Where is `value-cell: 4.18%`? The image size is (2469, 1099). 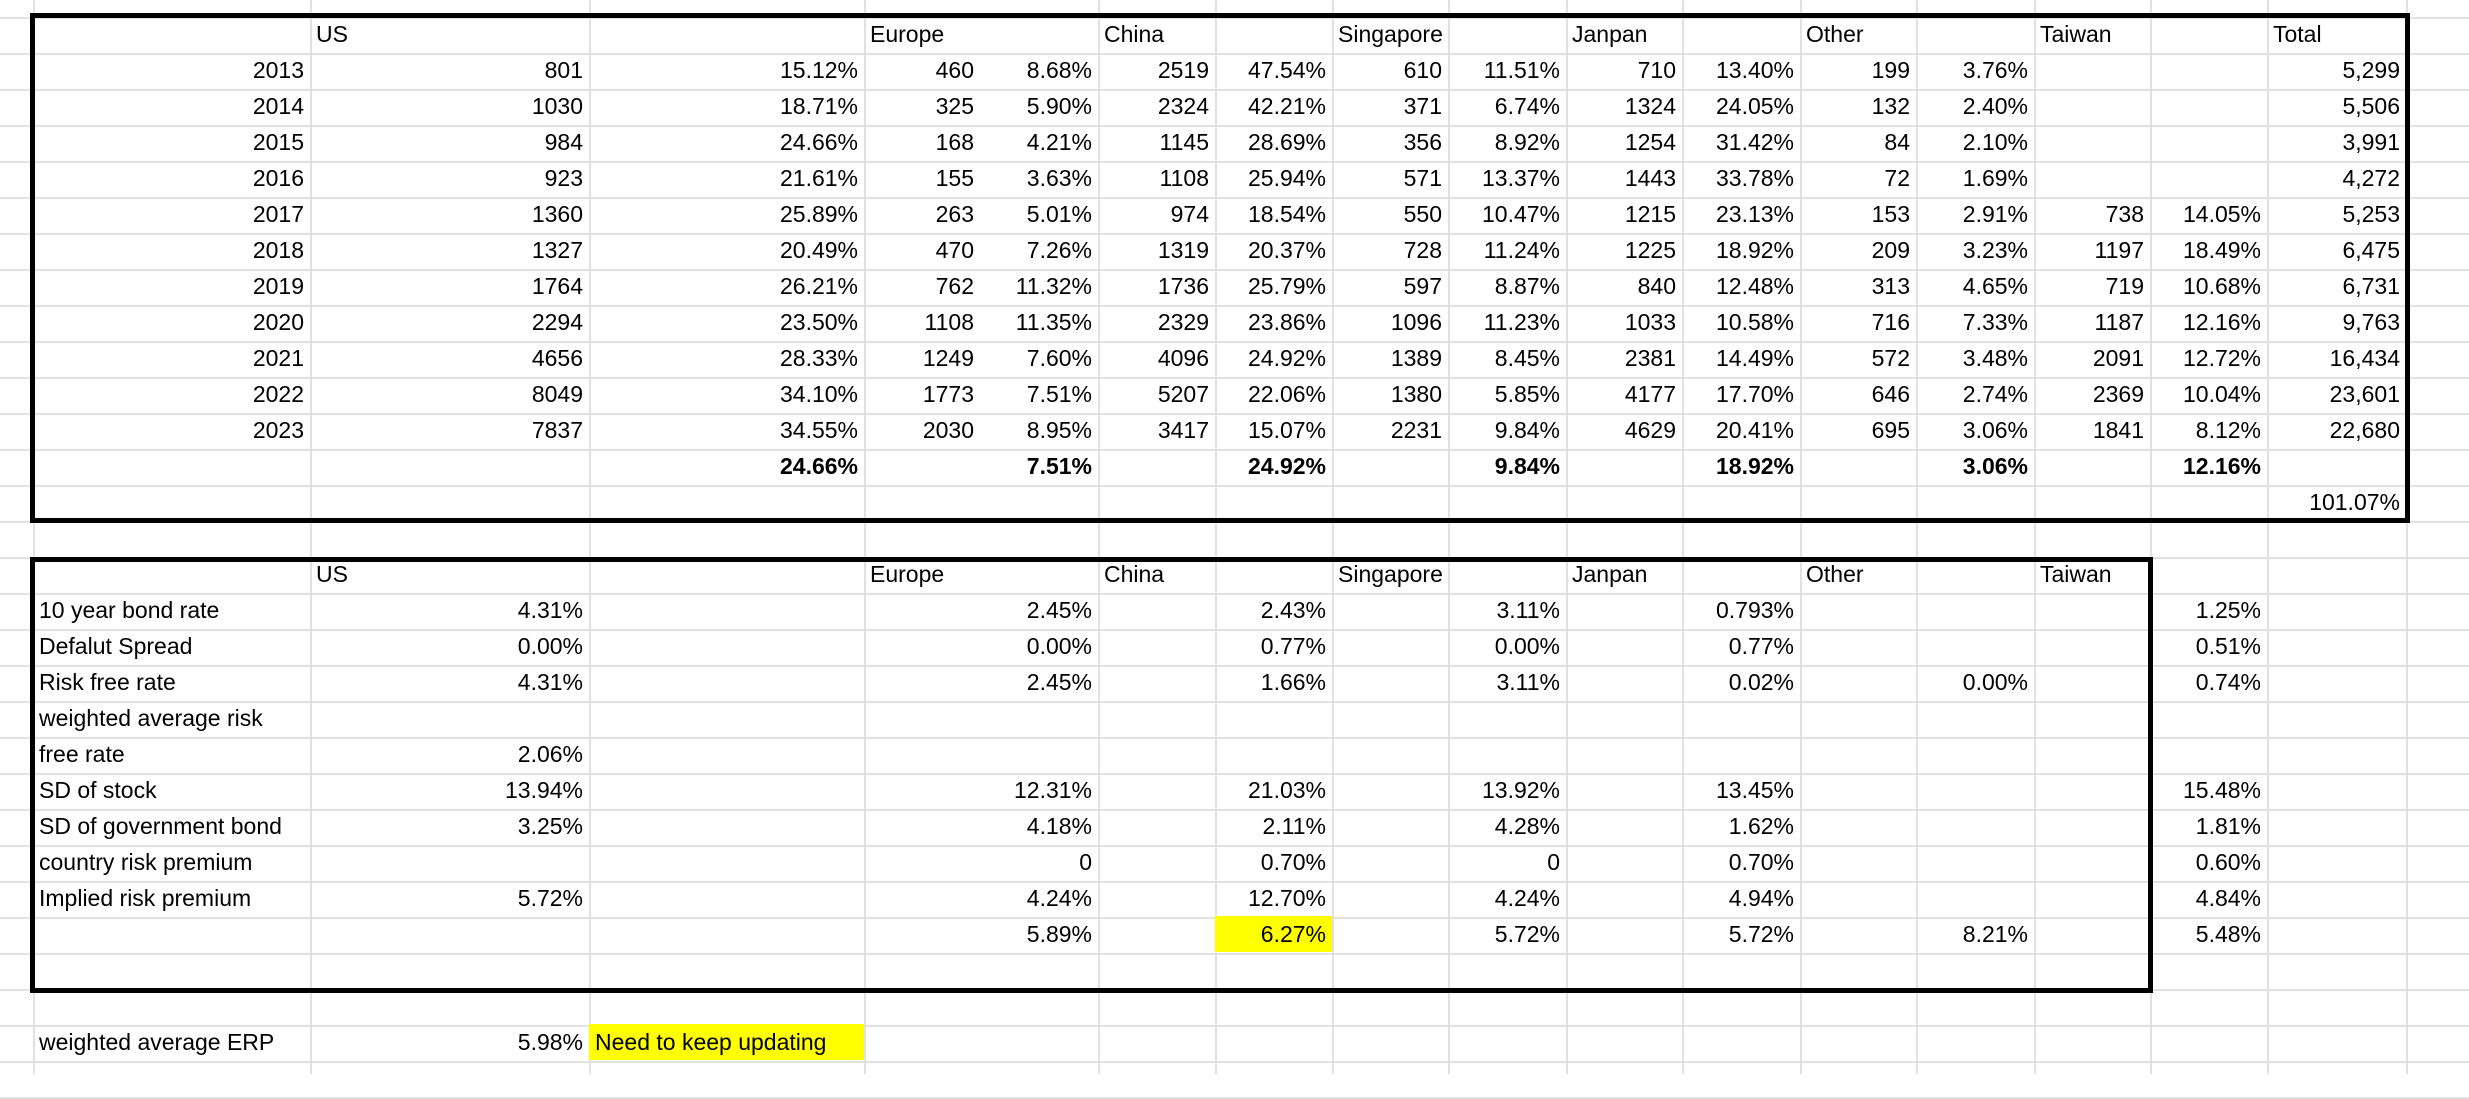 value-cell: 4.18% is located at coordinates (1059, 826).